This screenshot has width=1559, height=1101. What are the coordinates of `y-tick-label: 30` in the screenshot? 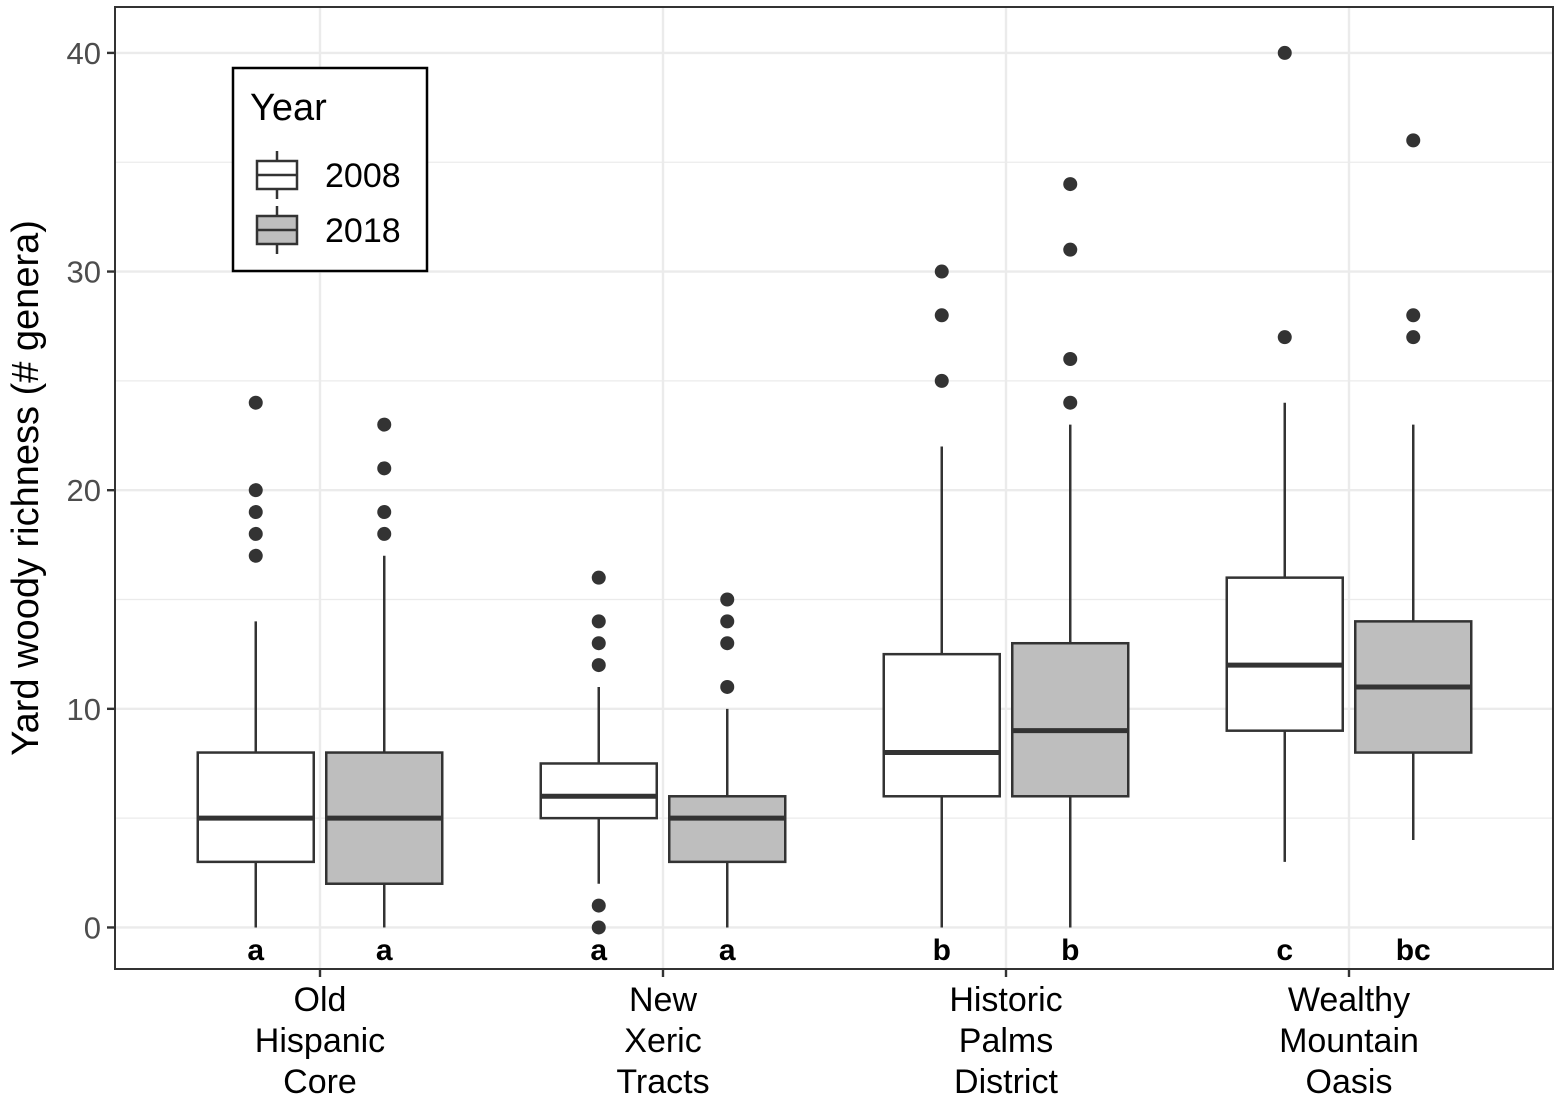 It's located at (84, 272).